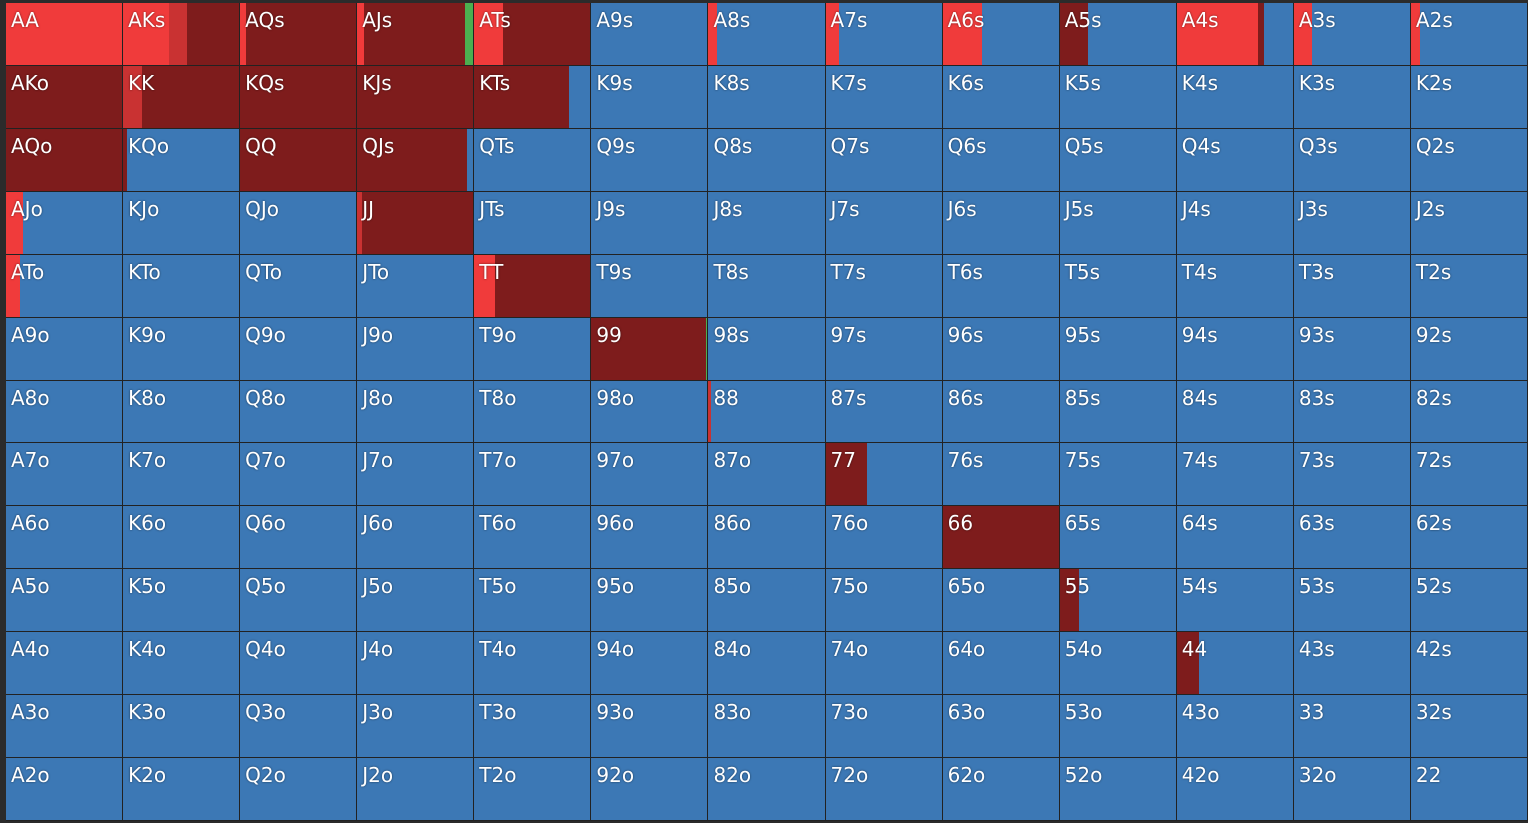  Describe the element at coordinates (884, 286) in the screenshot. I see `hand-cell-t7s: T7s` at that location.